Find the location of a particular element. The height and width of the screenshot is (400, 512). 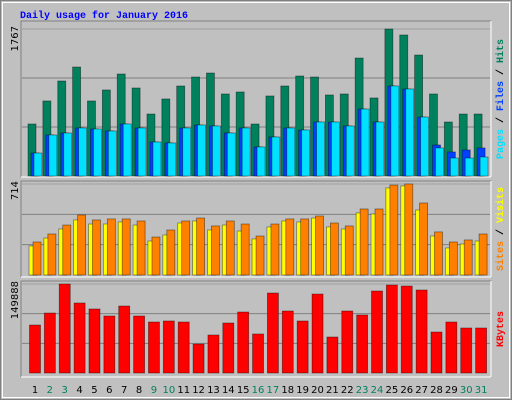

x-tick-label: 25 is located at coordinates (392, 390).